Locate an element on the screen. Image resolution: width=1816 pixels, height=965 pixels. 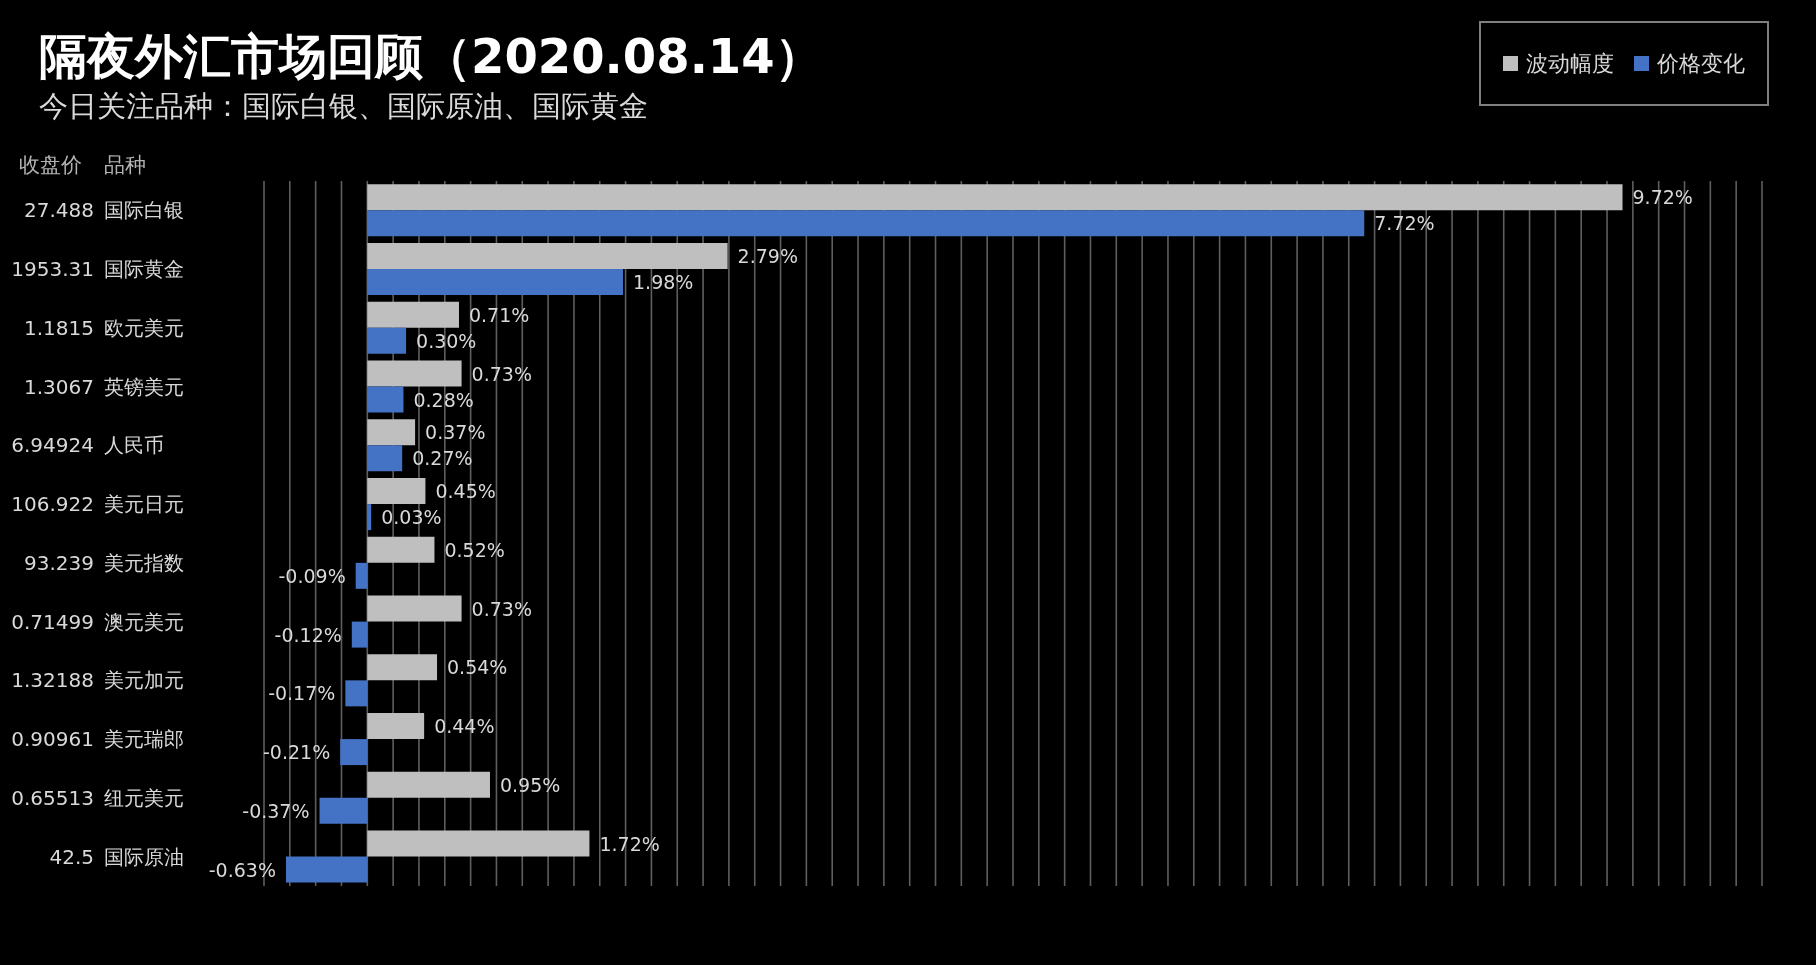
y-tick-label: 英镑美元 is located at coordinates (144, 386).